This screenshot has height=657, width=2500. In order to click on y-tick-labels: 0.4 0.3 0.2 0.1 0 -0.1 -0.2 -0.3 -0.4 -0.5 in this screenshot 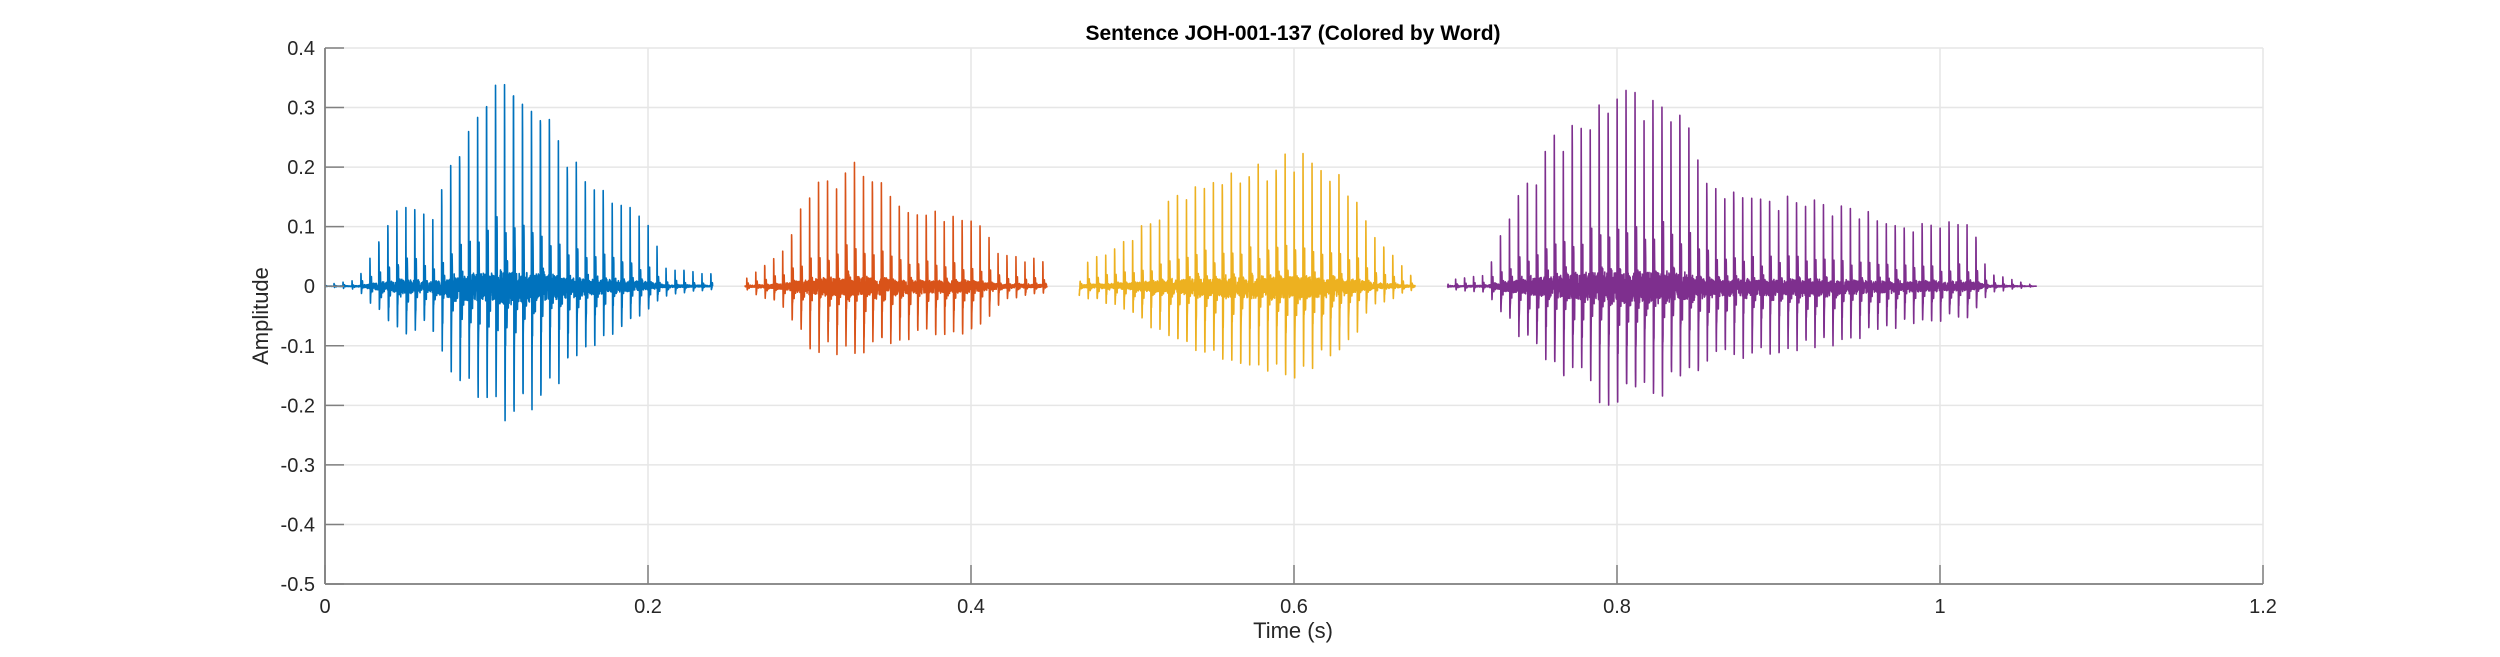, I will do `click(298, 317)`.